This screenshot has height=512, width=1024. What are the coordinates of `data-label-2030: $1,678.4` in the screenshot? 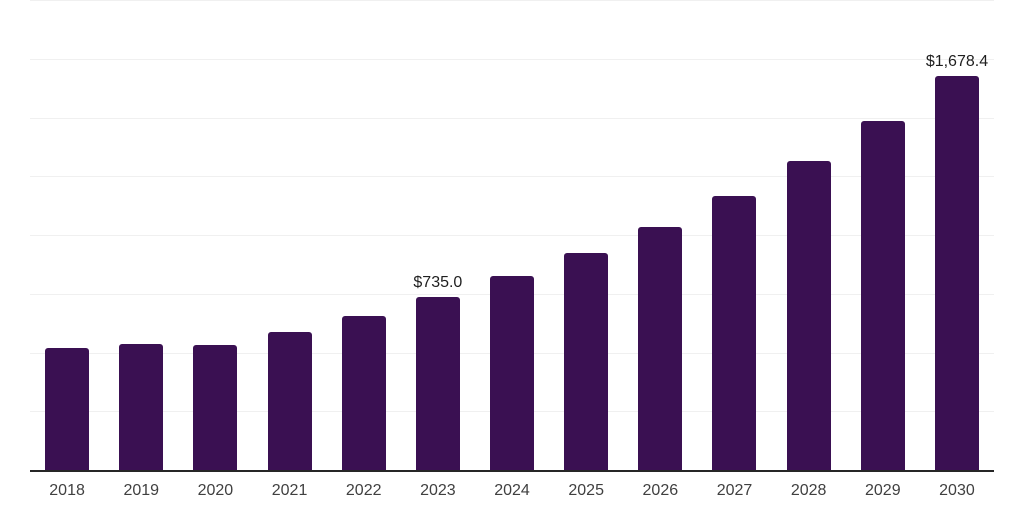 It's located at (957, 61).